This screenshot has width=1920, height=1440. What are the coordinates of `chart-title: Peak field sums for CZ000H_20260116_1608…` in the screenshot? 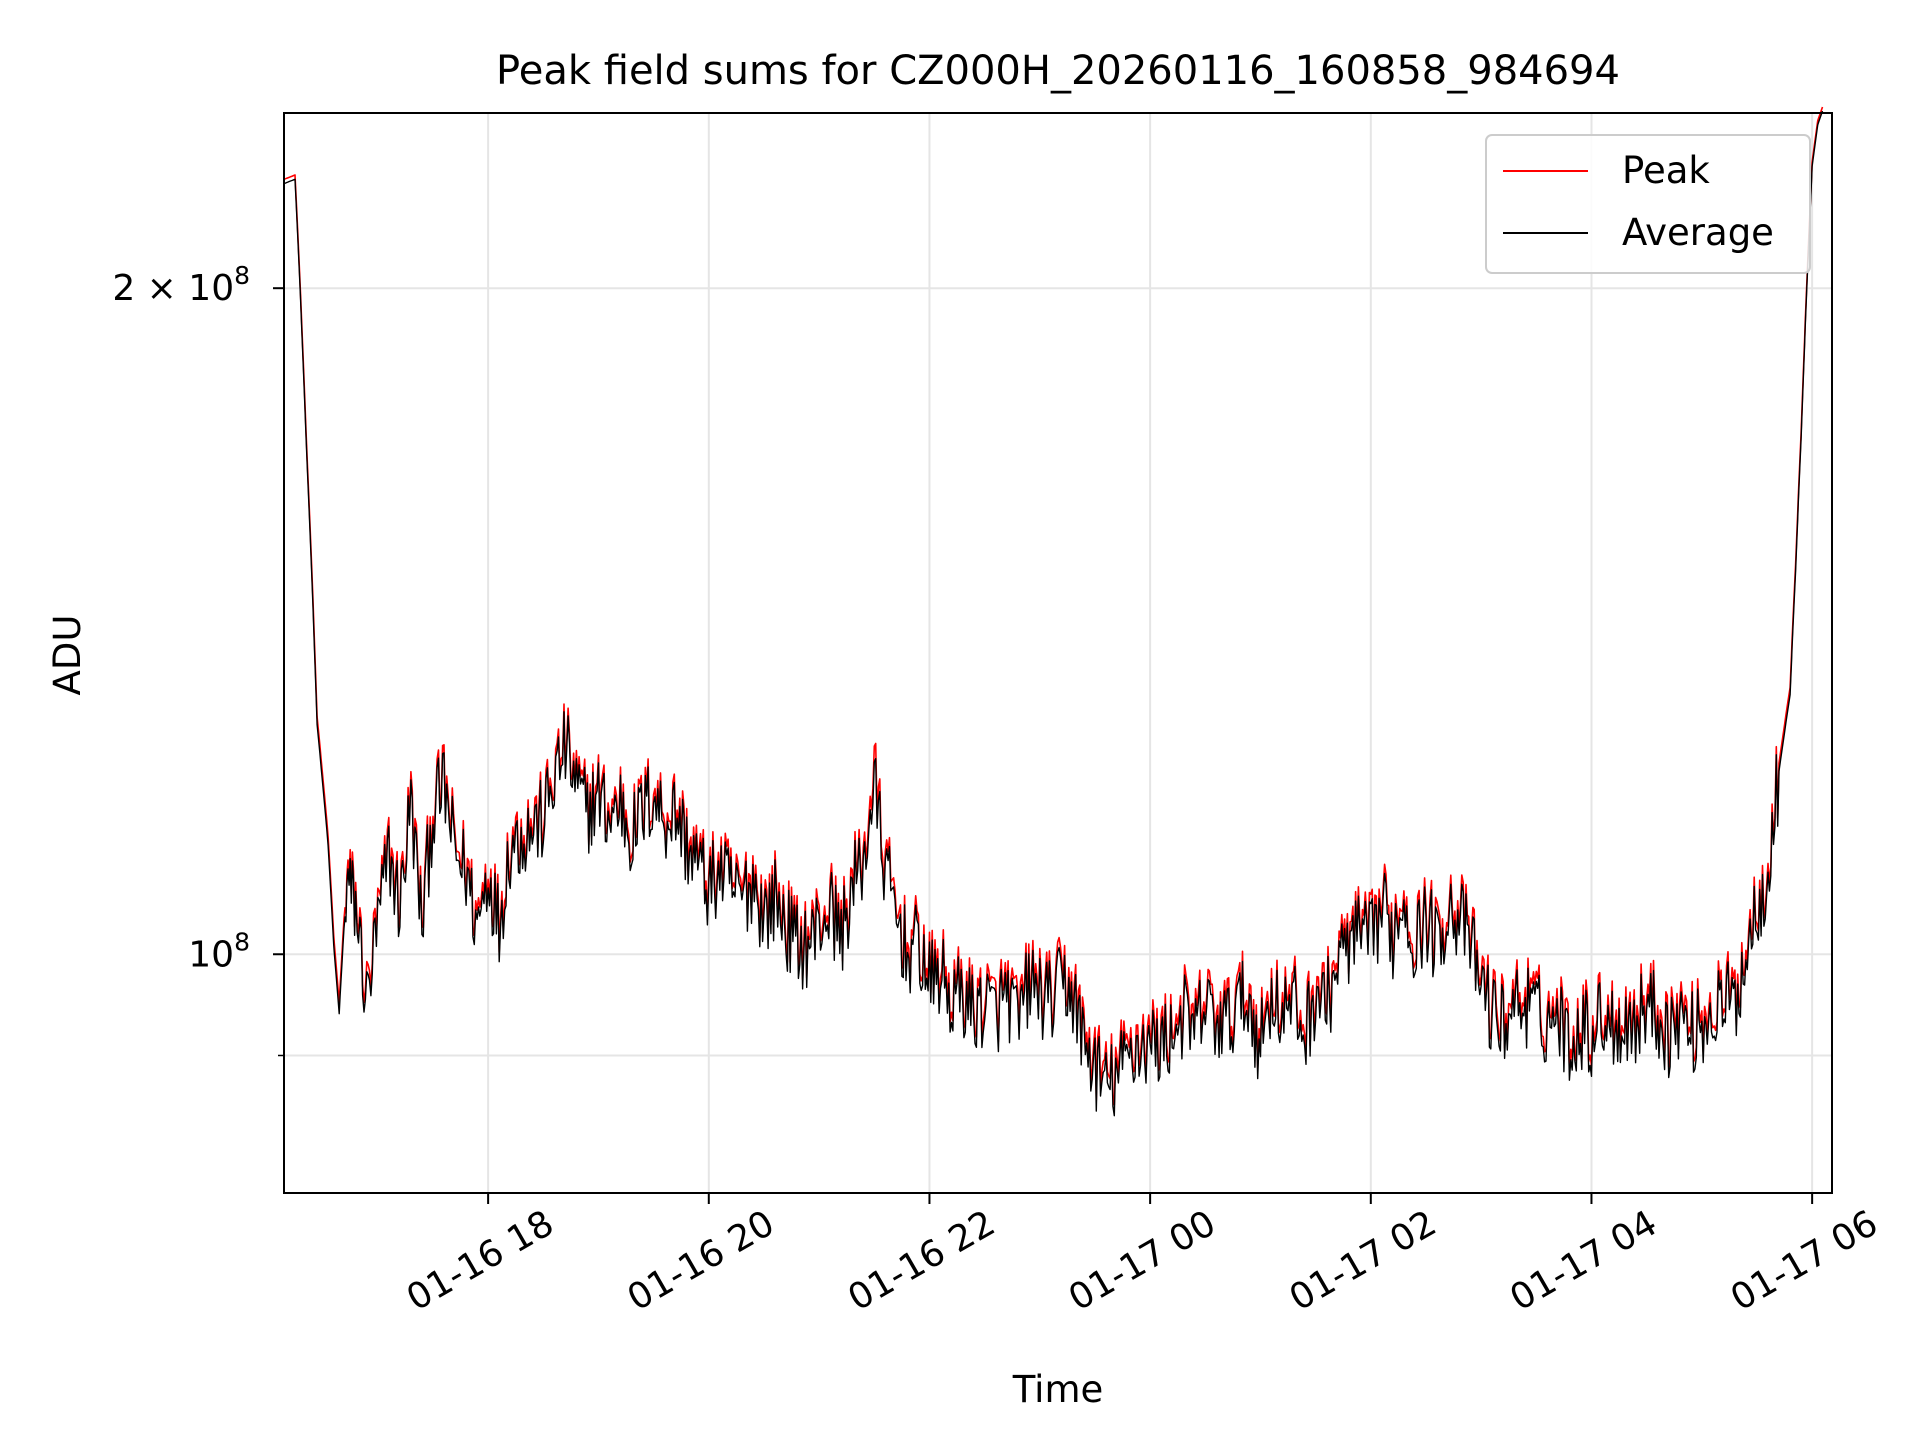 It's located at (1058, 71).